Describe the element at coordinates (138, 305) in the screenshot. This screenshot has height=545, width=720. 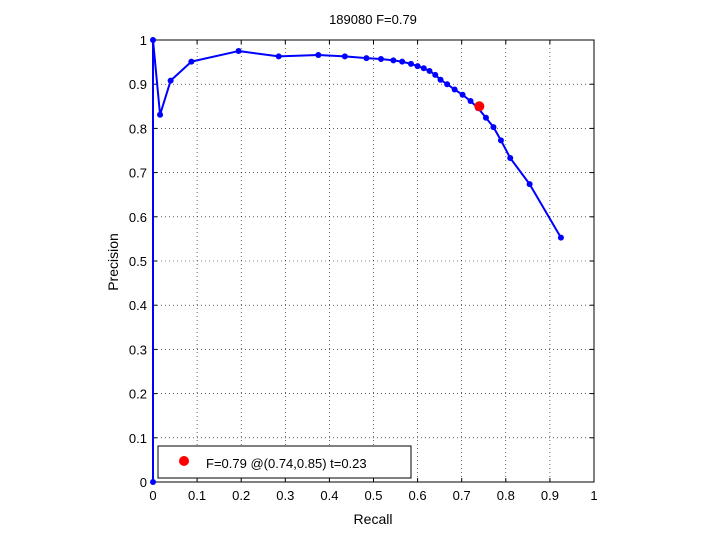
I see `y-tick-label: 0.4` at that location.